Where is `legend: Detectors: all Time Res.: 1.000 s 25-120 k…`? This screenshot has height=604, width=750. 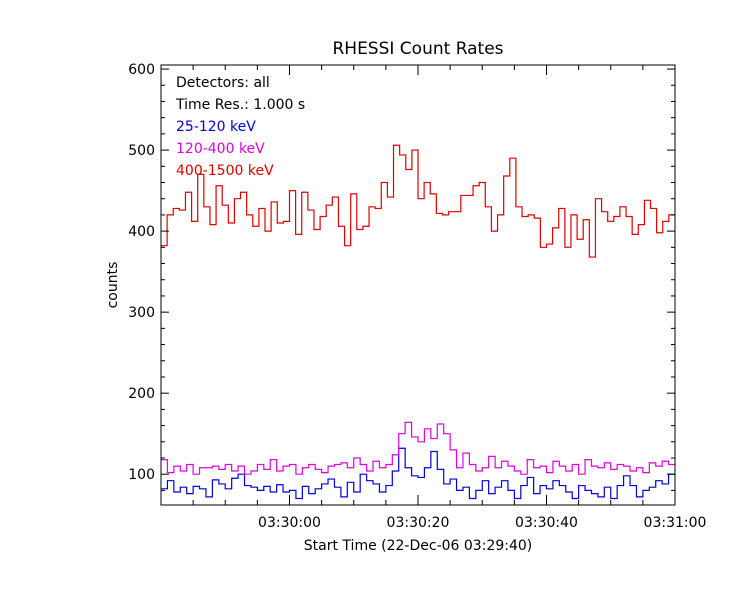 legend: Detectors: all Time Res.: 1.000 s 25-120 k… is located at coordinates (240, 127).